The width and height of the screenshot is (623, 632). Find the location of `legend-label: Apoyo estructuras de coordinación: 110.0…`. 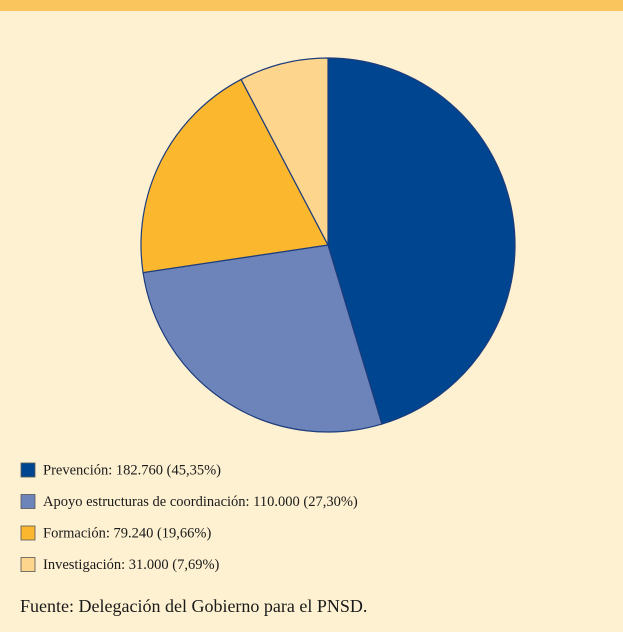

legend-label: Apoyo estructuras de coordinación: 110.0… is located at coordinates (200, 502).